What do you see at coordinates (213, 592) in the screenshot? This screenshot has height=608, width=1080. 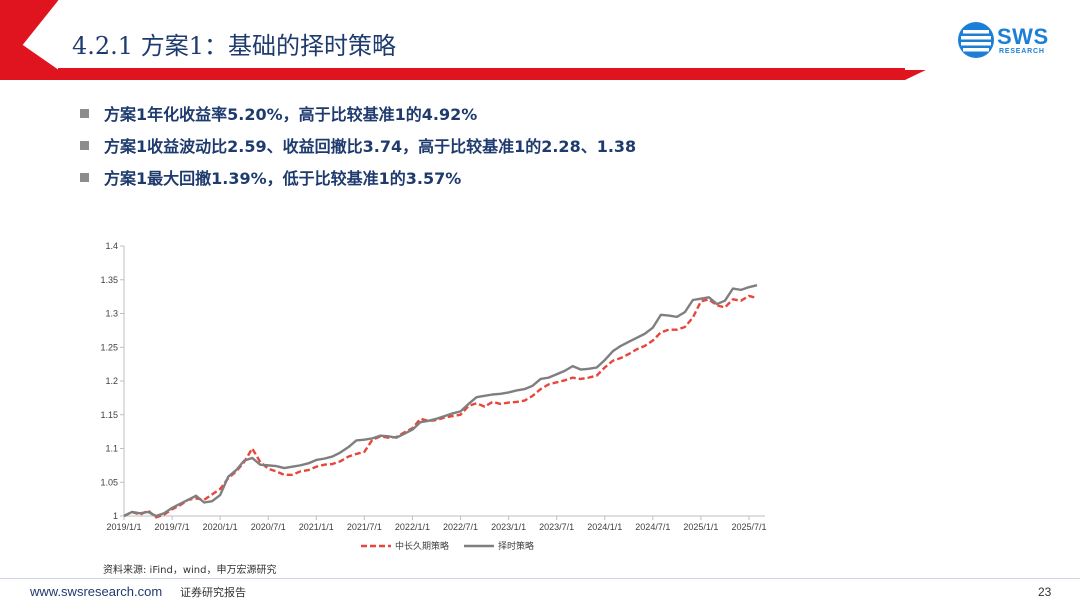 I see `footer-label: 证券研究报告` at bounding box center [213, 592].